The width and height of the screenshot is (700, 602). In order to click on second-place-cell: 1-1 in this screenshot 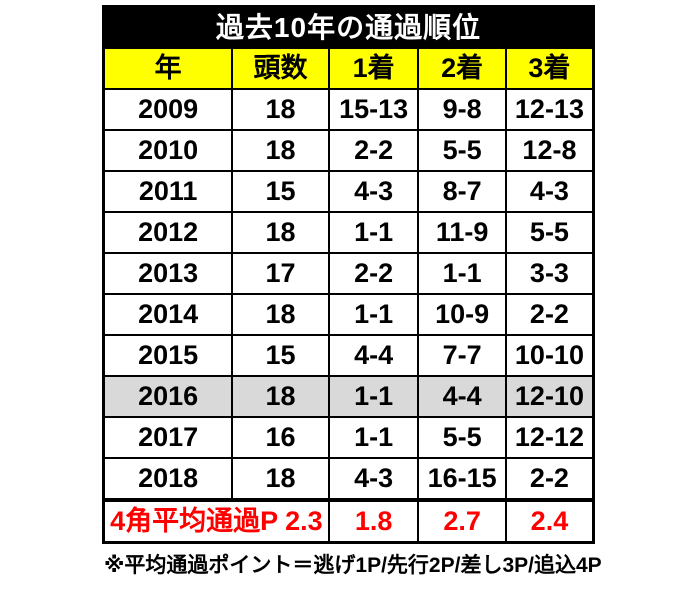, I will do `click(462, 273)`.